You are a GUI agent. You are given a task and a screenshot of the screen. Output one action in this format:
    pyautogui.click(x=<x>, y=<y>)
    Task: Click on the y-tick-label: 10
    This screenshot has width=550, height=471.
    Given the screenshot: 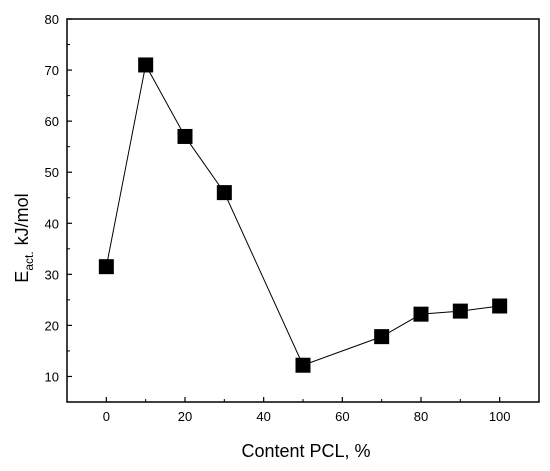 What is the action you would take?
    pyautogui.click(x=52, y=376)
    